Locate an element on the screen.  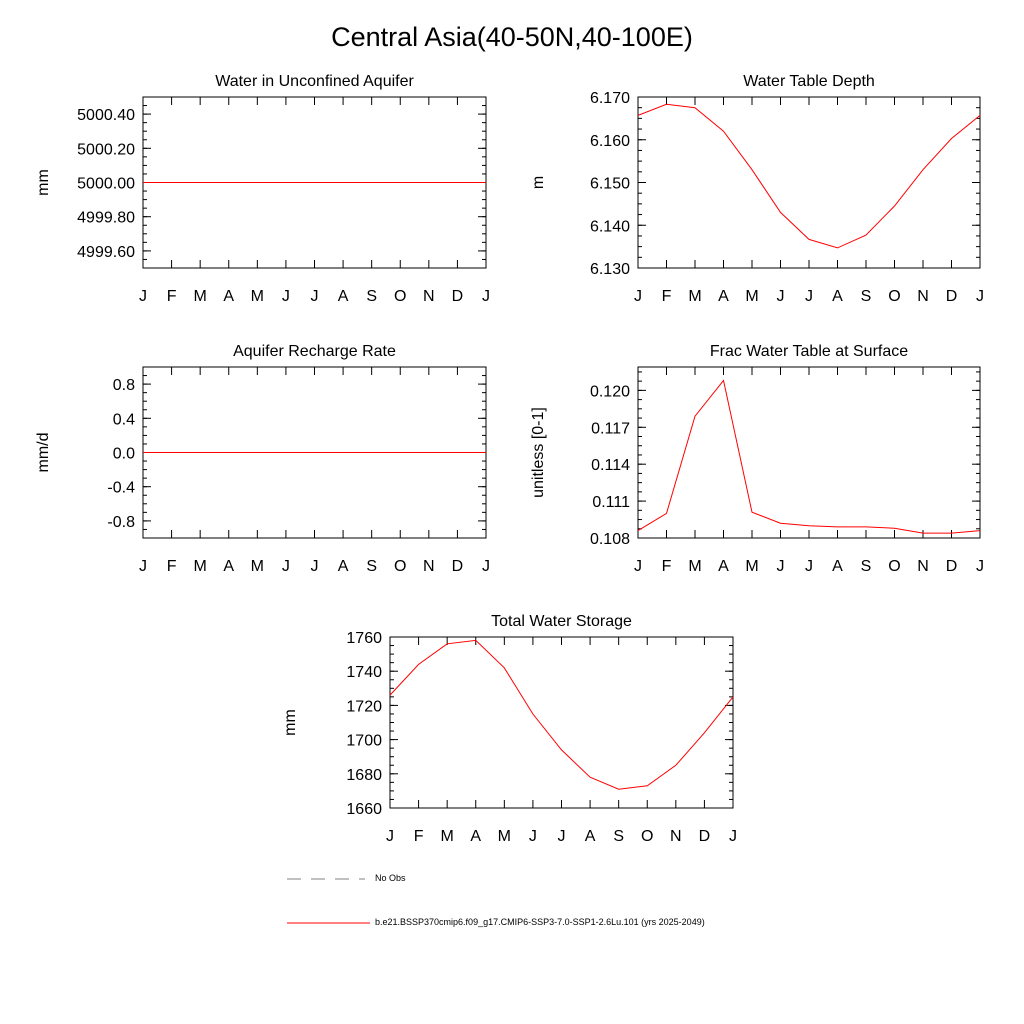
y-tick-label: 6.160 is located at coordinates (610, 141).